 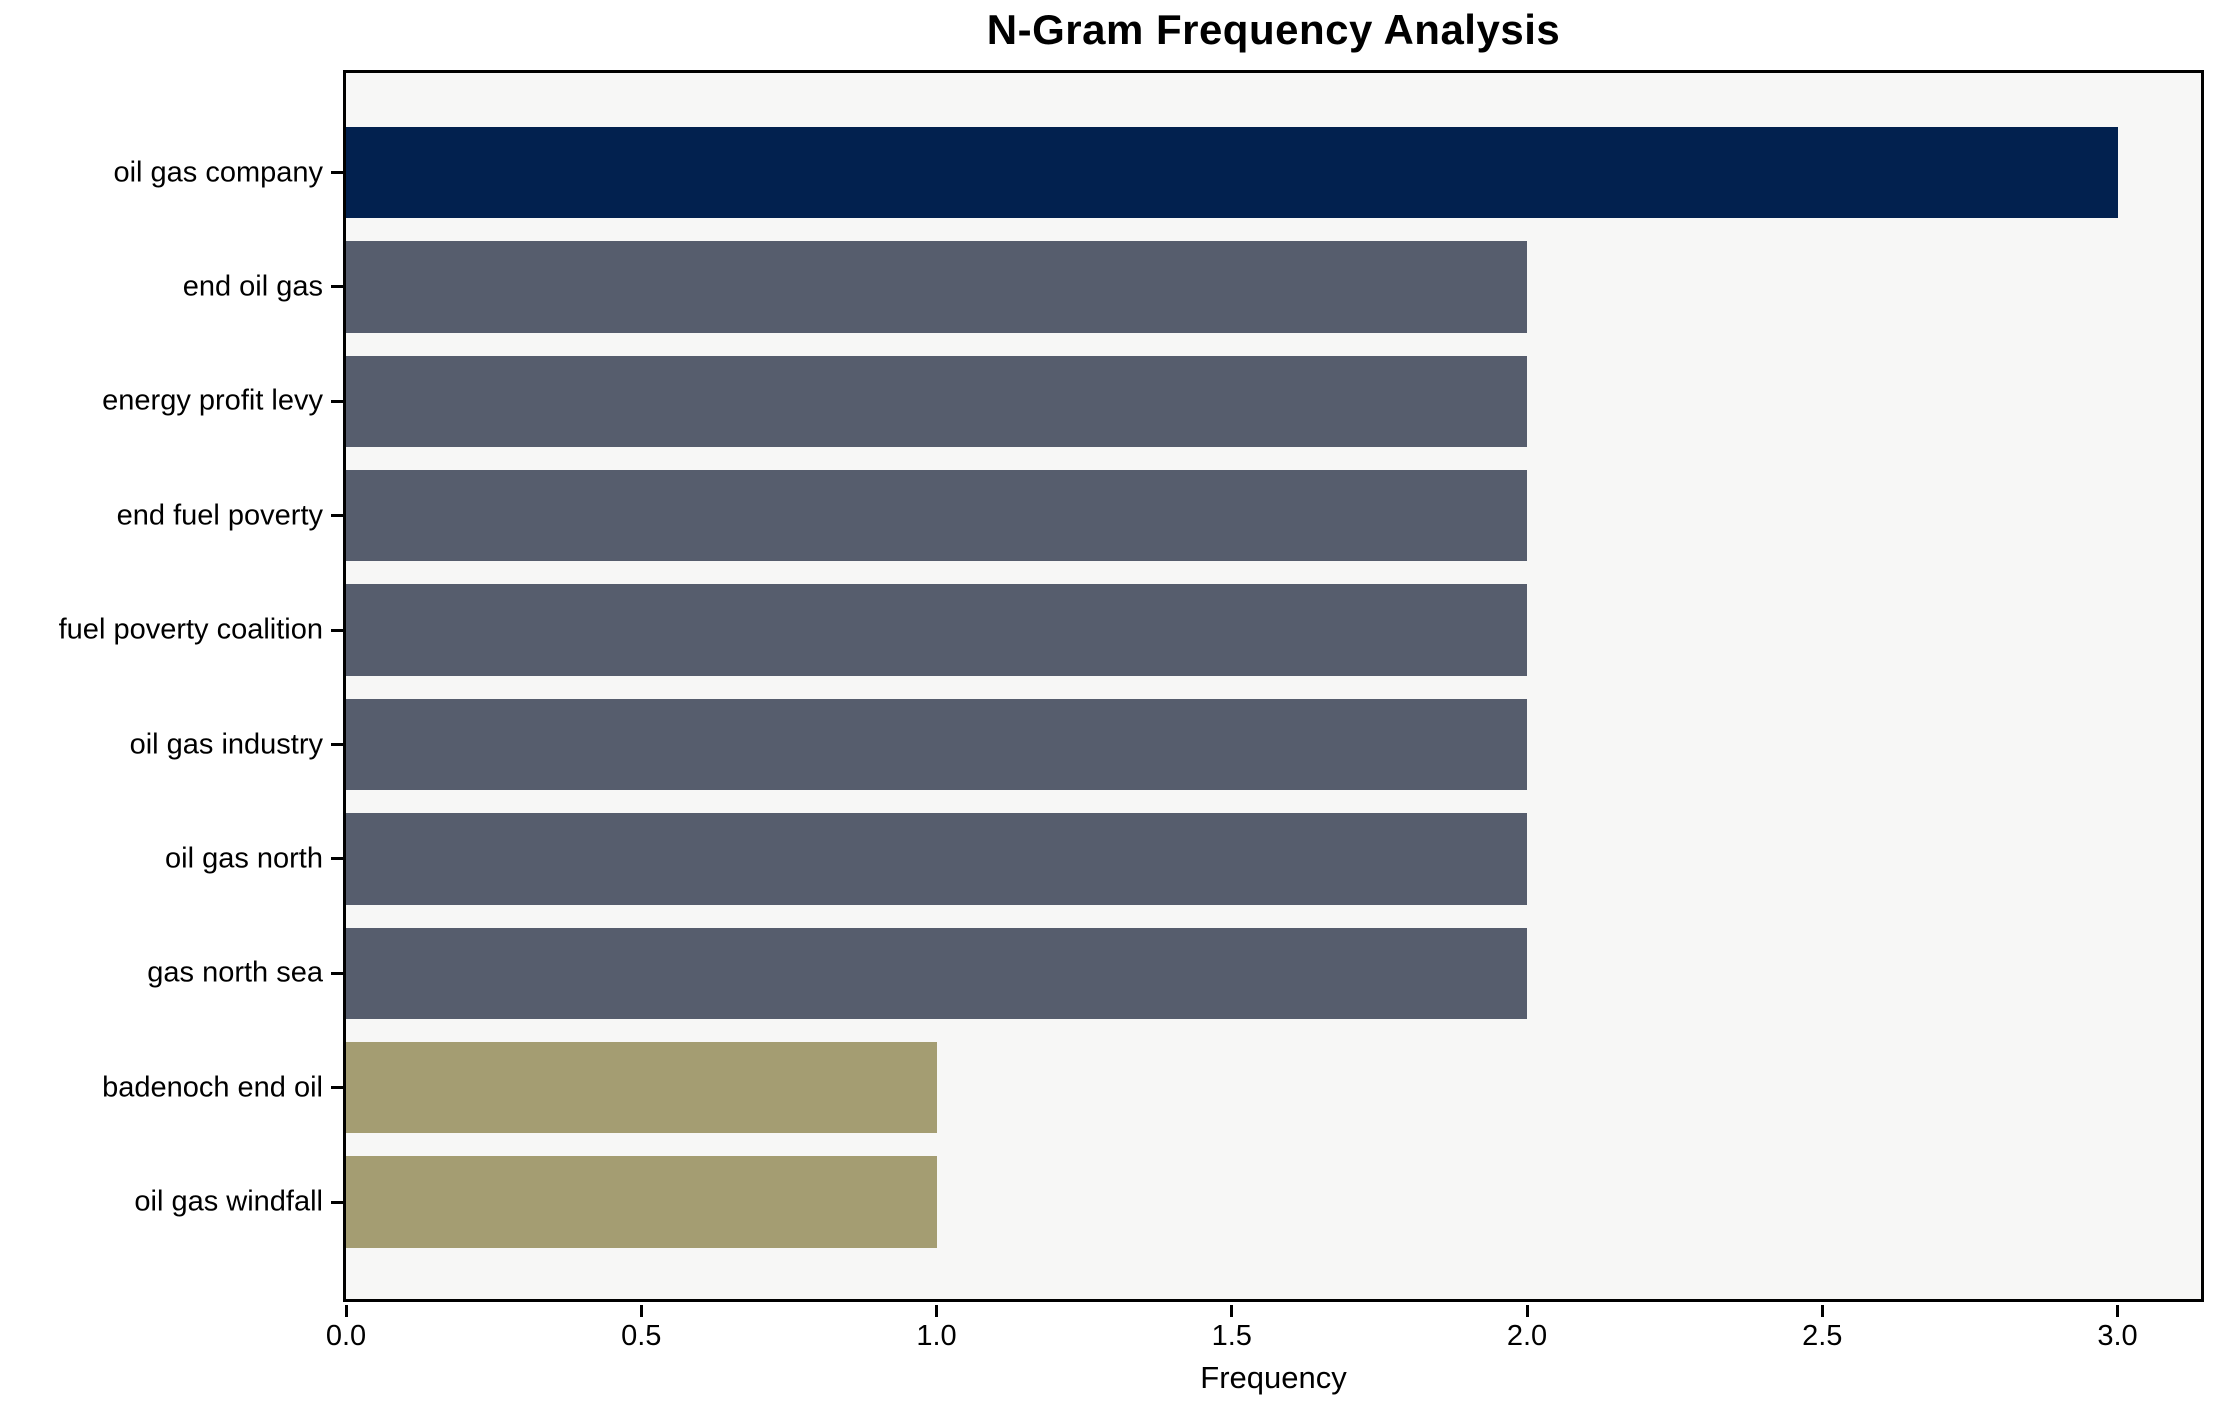 I want to click on y-tick-label: oil gas company, so click(x=218, y=172).